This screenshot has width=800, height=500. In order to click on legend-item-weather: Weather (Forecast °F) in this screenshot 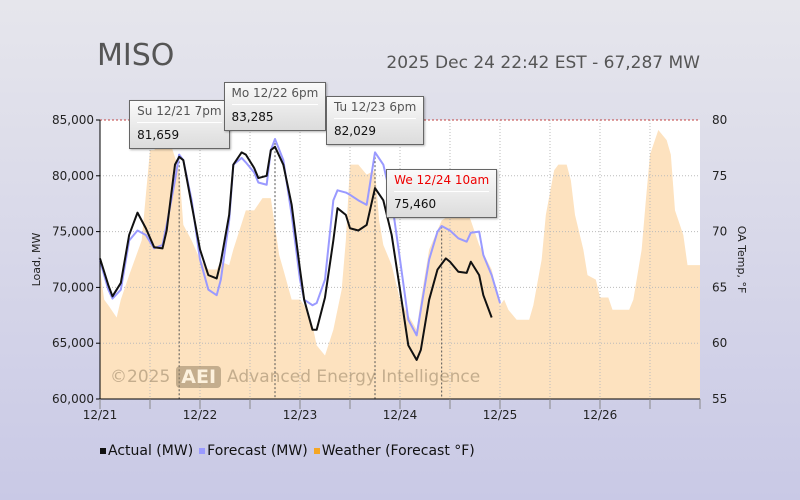, I will do `click(394, 451)`.